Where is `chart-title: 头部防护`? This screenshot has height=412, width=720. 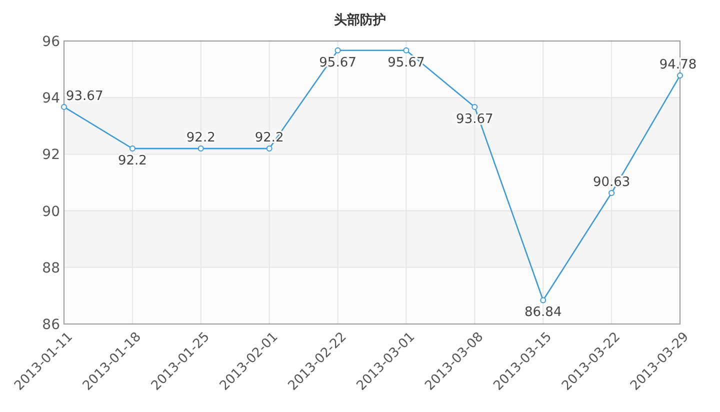 chart-title: 头部防护 is located at coordinates (360, 20).